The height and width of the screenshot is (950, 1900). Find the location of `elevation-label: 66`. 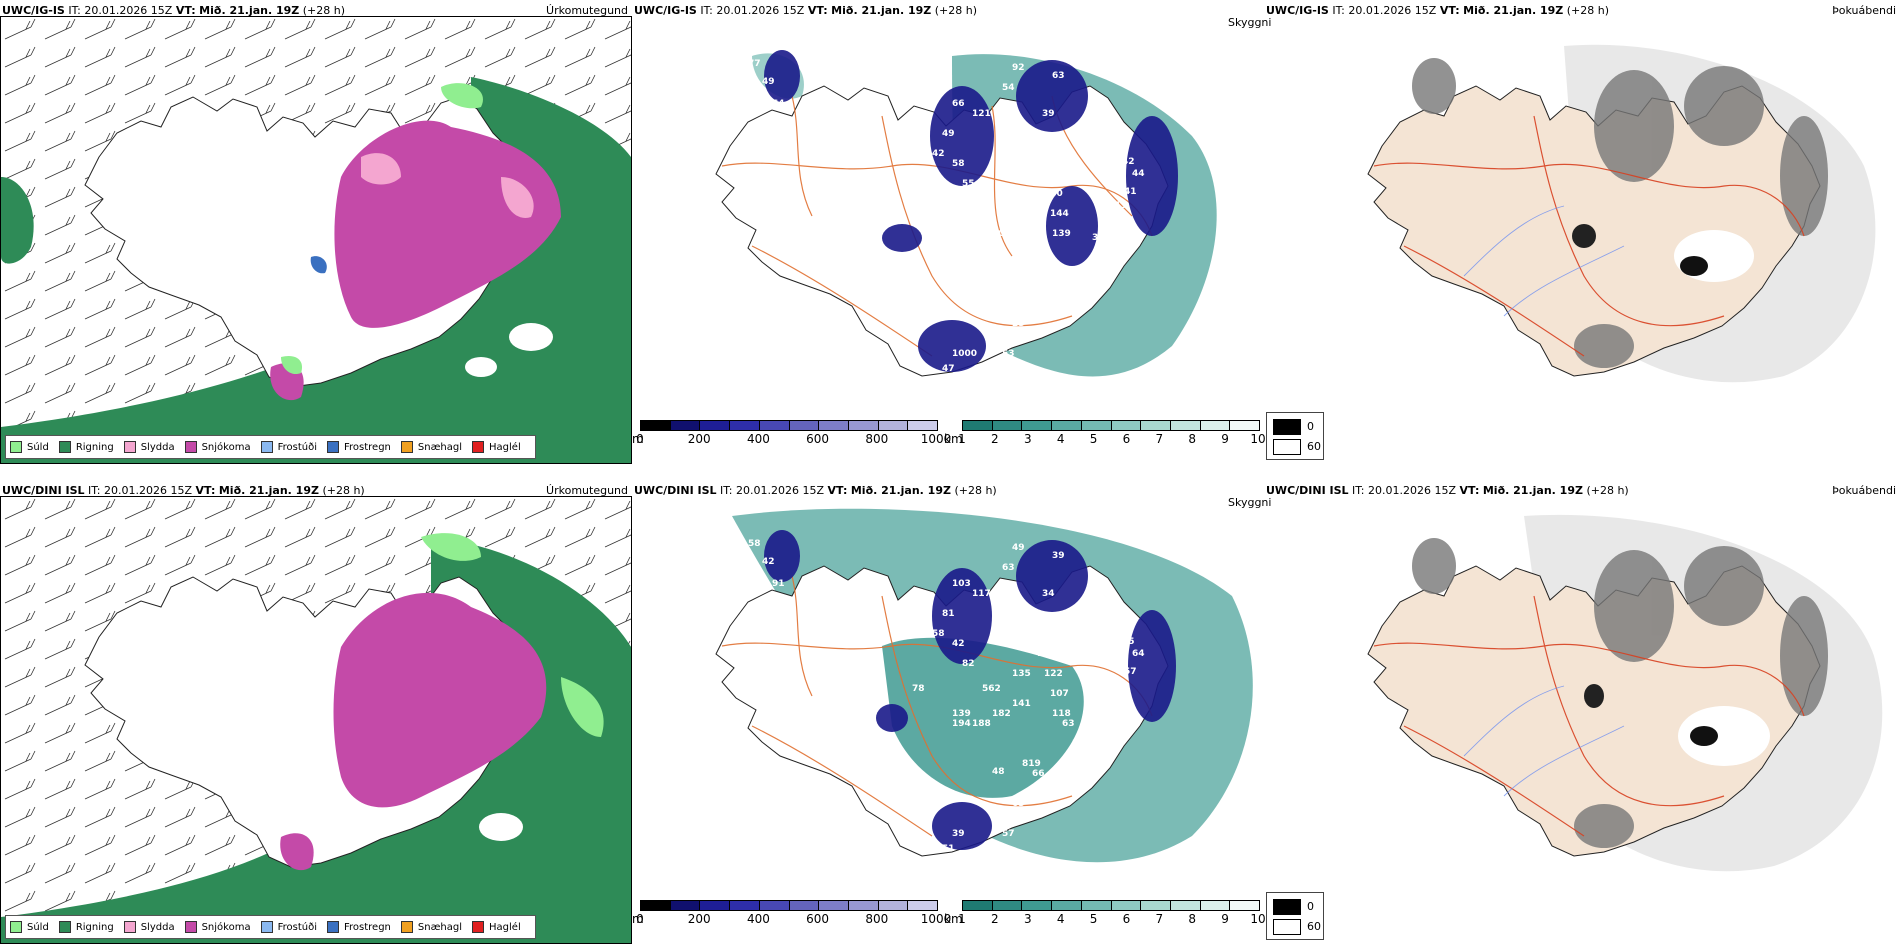

elevation-label: 66 is located at coordinates (958, 104).